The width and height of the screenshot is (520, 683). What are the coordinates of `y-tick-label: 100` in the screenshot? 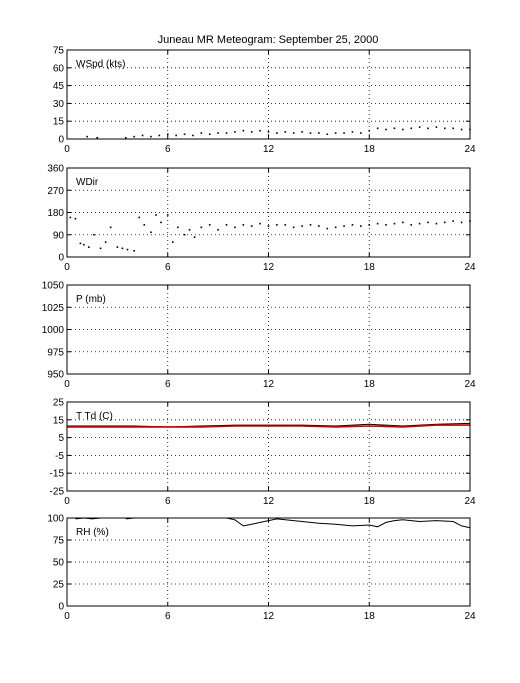 It's located at (55, 519).